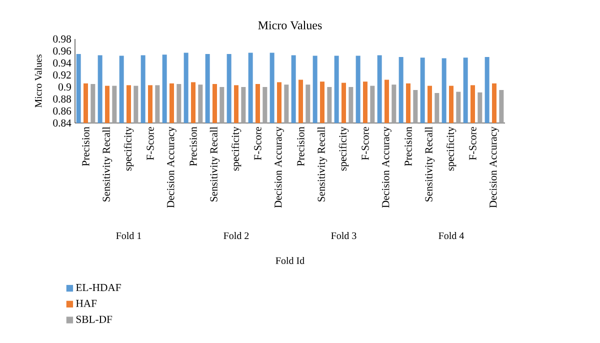 The image size is (600, 343). I want to click on y-tick-label: 0.88, so click(62, 99).